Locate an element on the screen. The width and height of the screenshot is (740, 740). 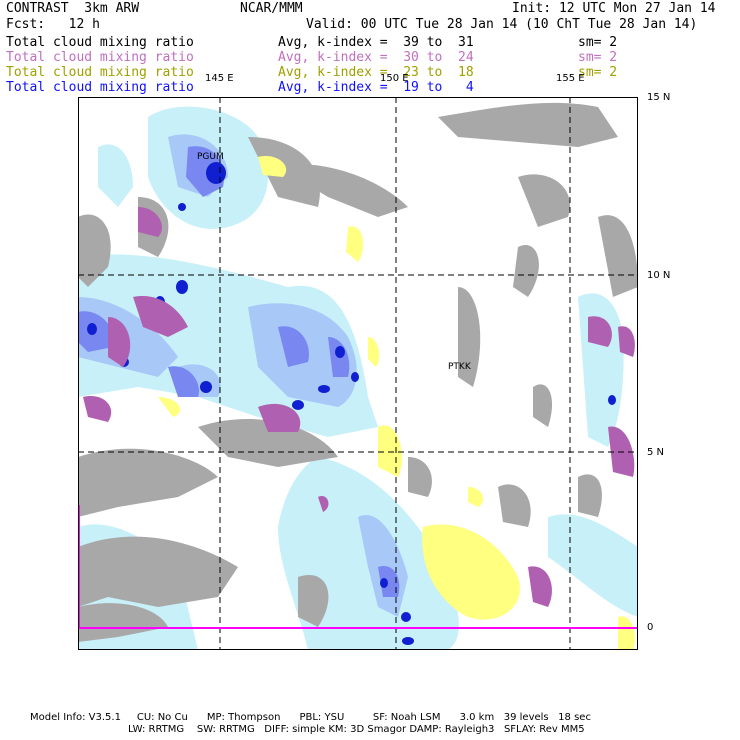
field-stat: Avg, k-index = 23 to 18 is located at coordinates (376, 72).